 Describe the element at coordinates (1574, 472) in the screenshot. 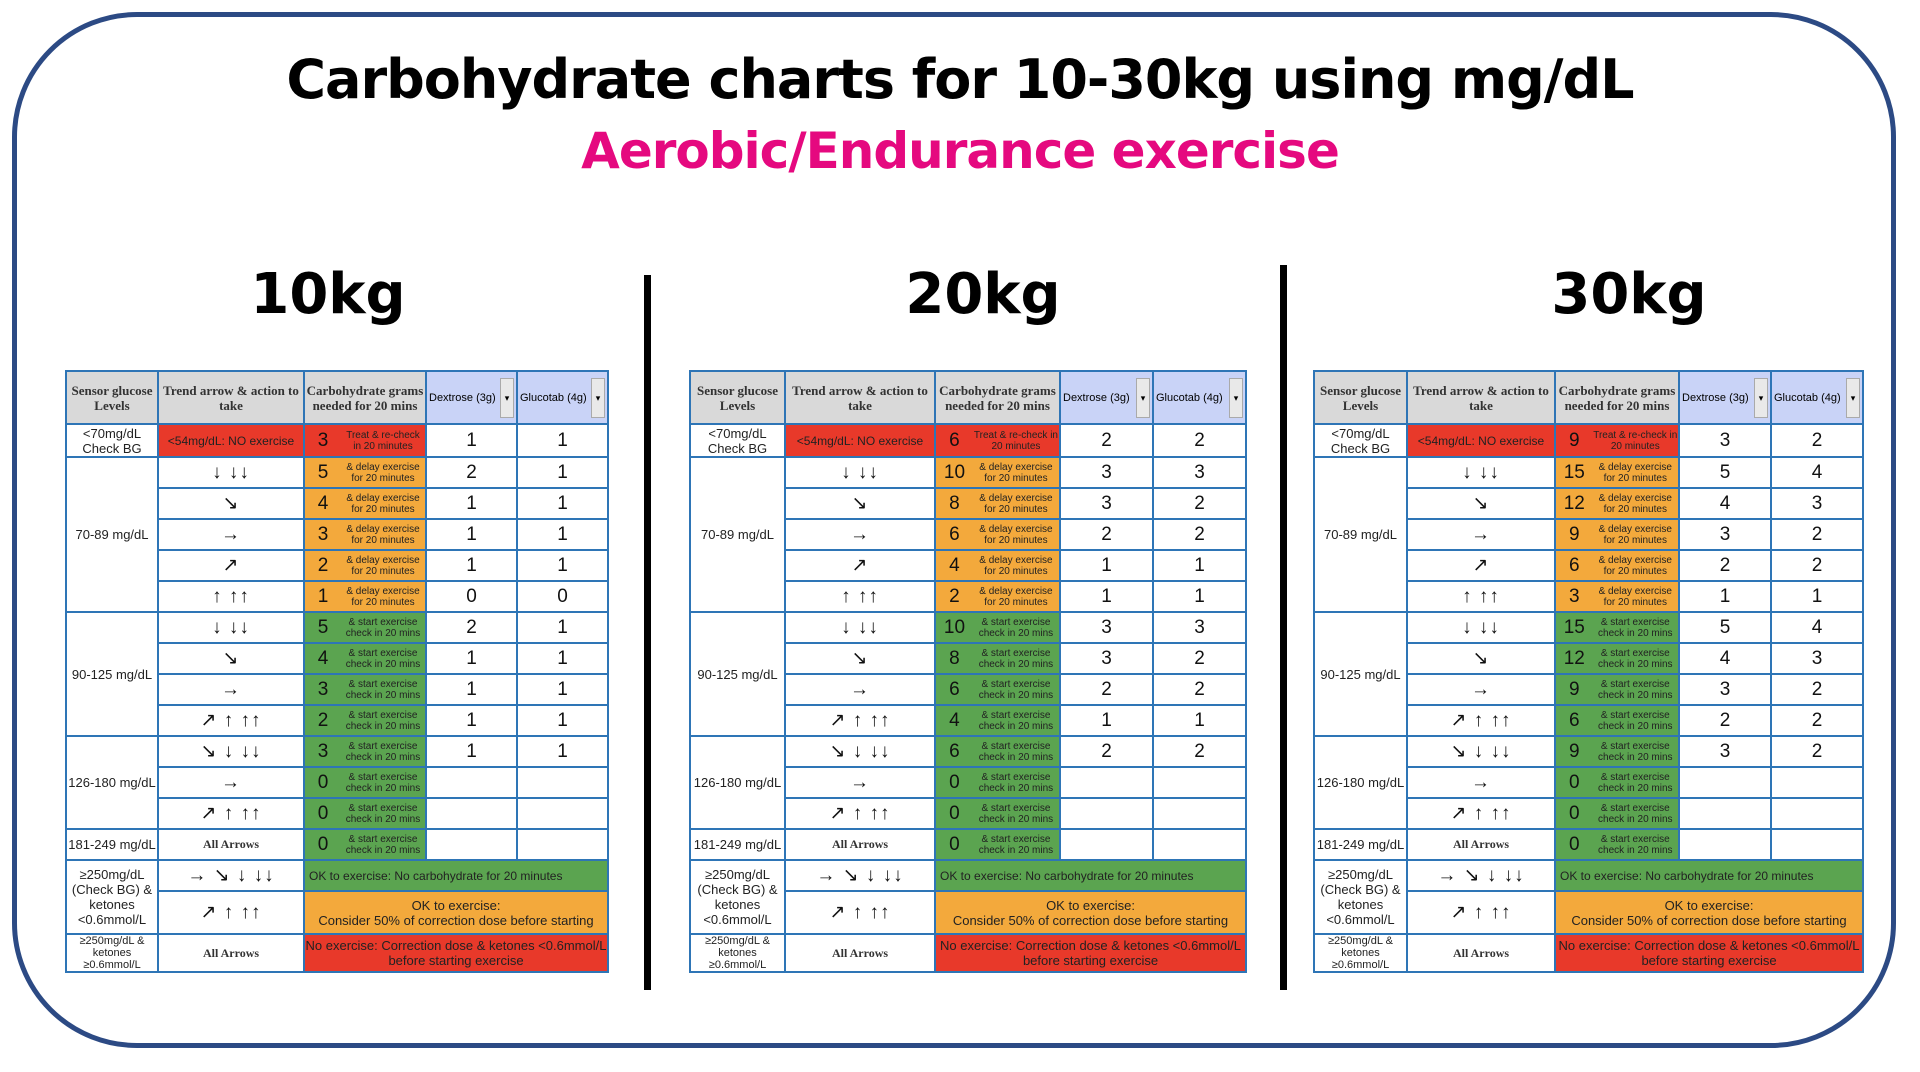

I see `carb-grams: 15` at that location.